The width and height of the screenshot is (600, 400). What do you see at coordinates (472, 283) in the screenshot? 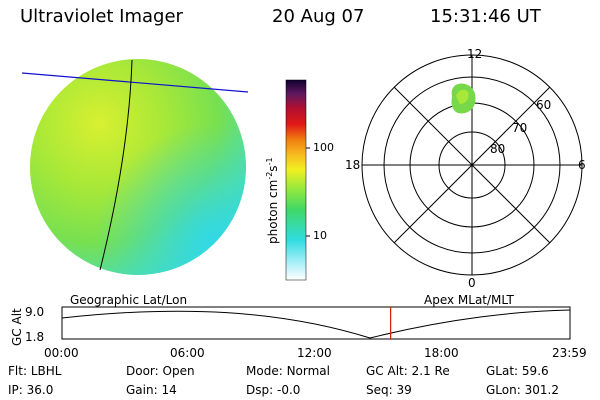
I see `mlt-label-0: 0` at bounding box center [472, 283].